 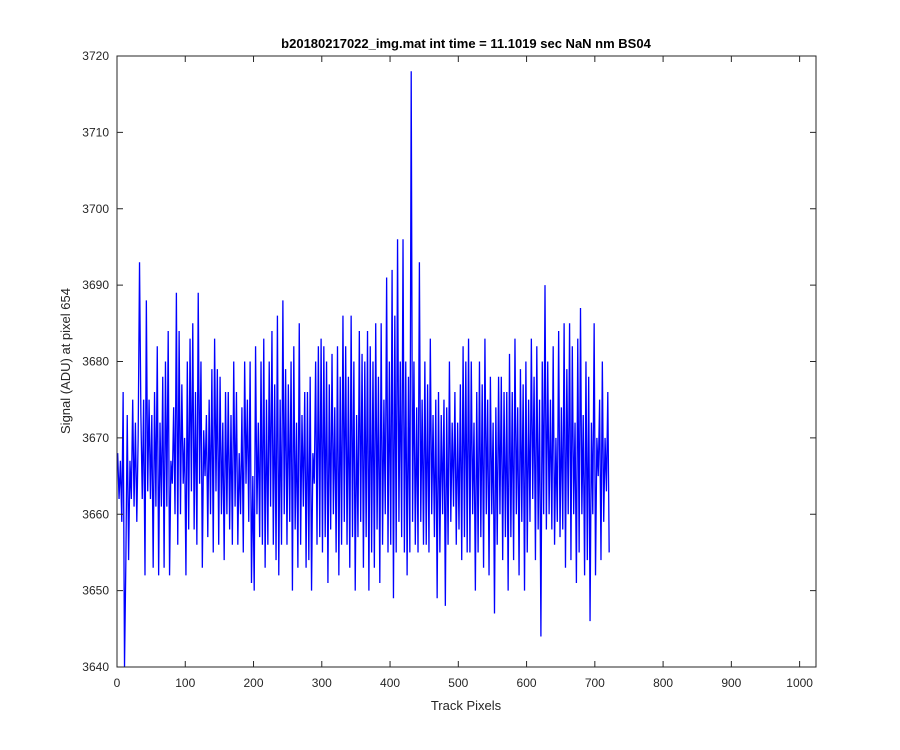 What do you see at coordinates (117, 683) in the screenshot?
I see `x-tick-label: 0` at bounding box center [117, 683].